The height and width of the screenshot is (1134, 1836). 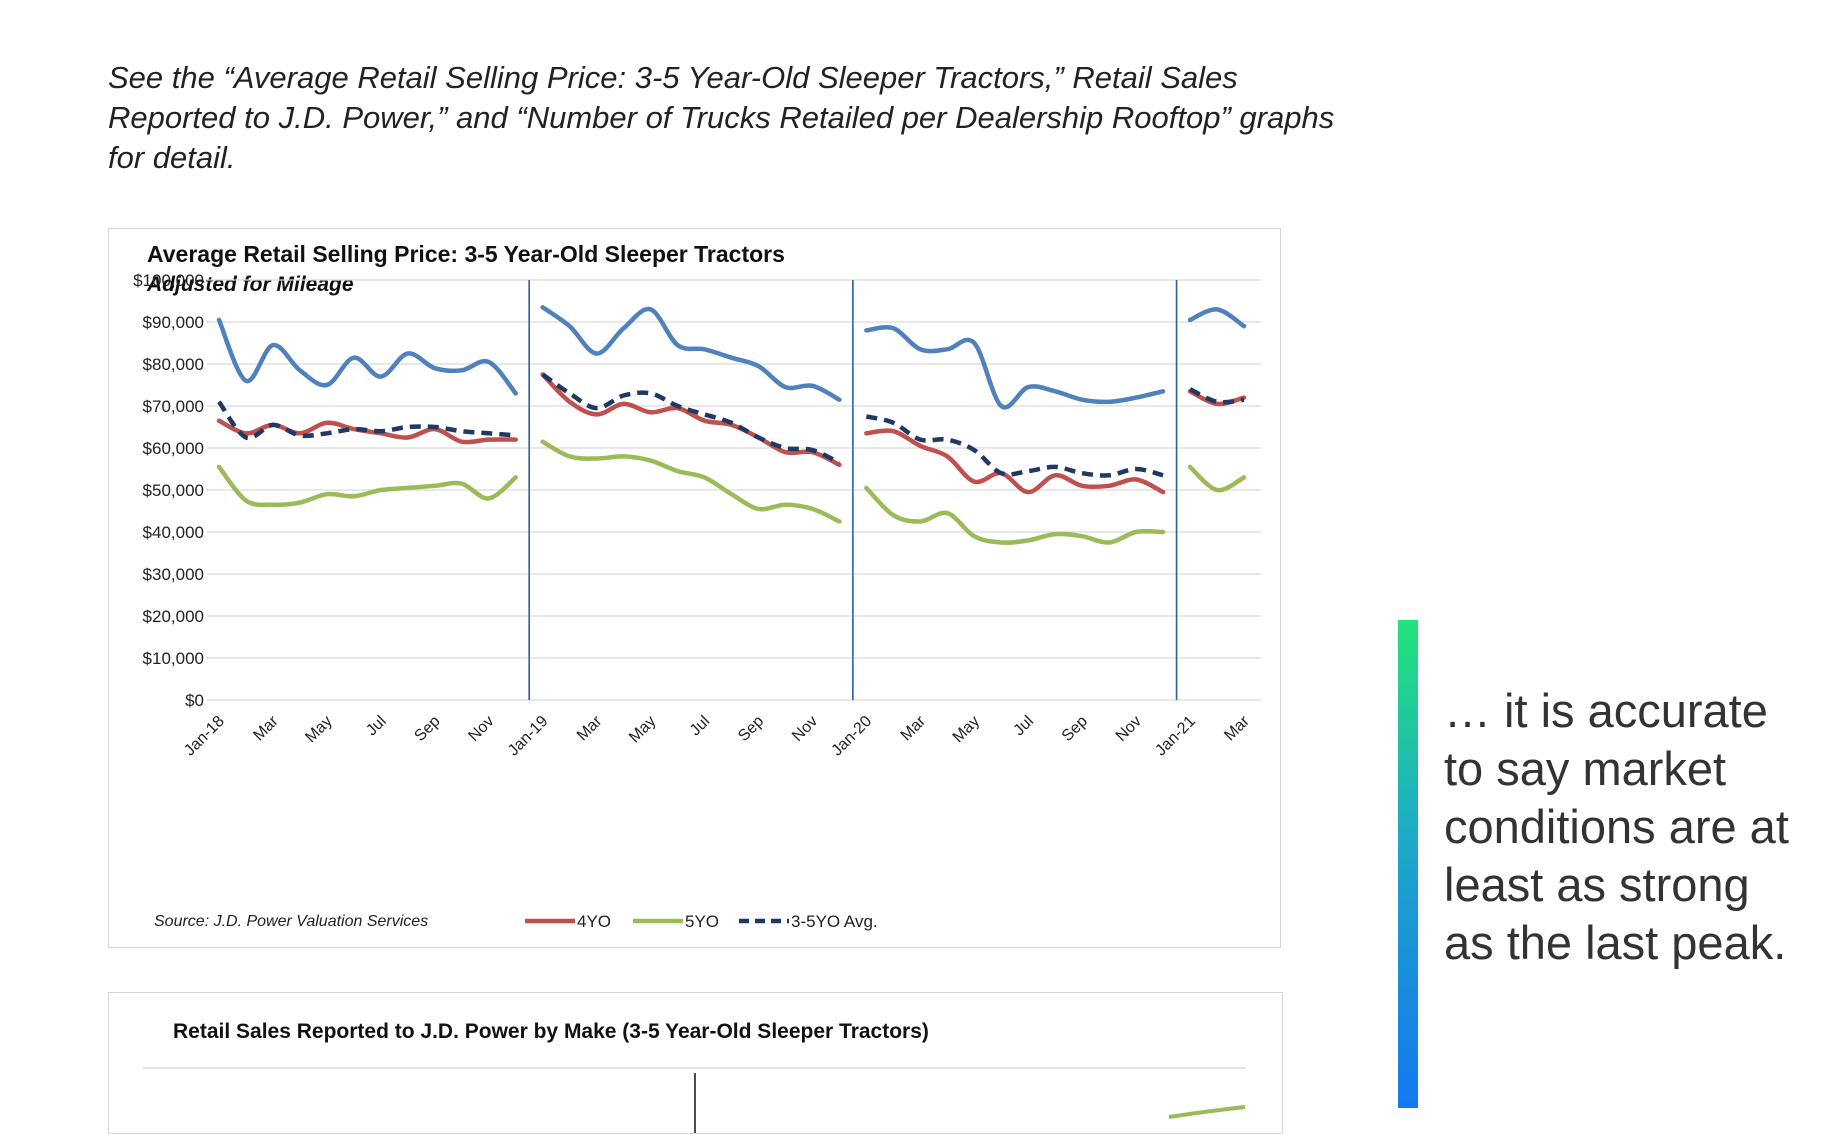 What do you see at coordinates (173, 448) in the screenshot?
I see `y-tick-label: $60,000` at bounding box center [173, 448].